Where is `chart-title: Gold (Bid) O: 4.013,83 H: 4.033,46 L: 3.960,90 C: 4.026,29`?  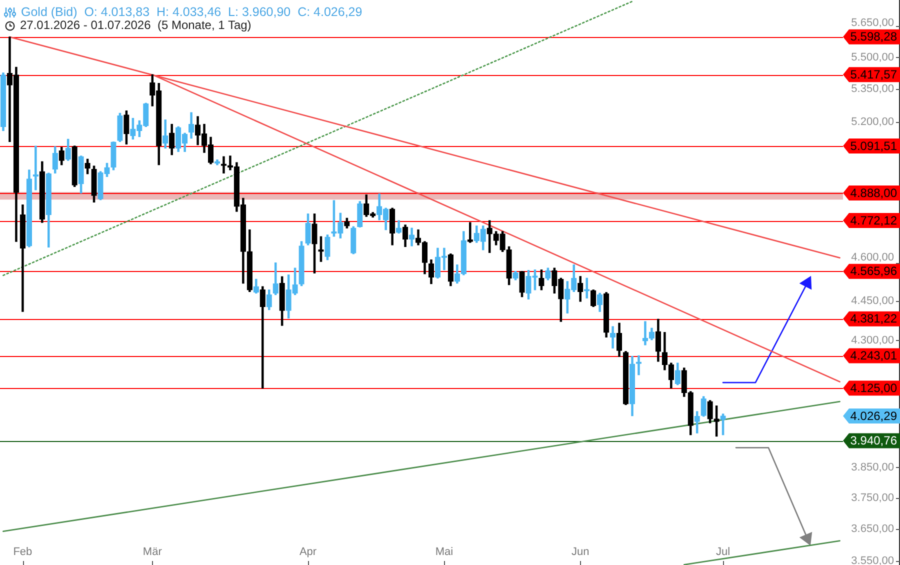 chart-title: Gold (Bid) O: 4.013,83 H: 4.033,46 L: 3.960,90 C: 4.026,29 is located at coordinates (191, 12).